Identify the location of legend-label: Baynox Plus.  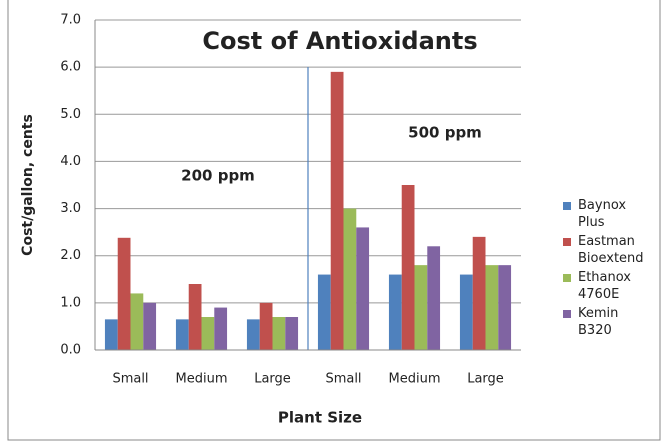
(602, 214).